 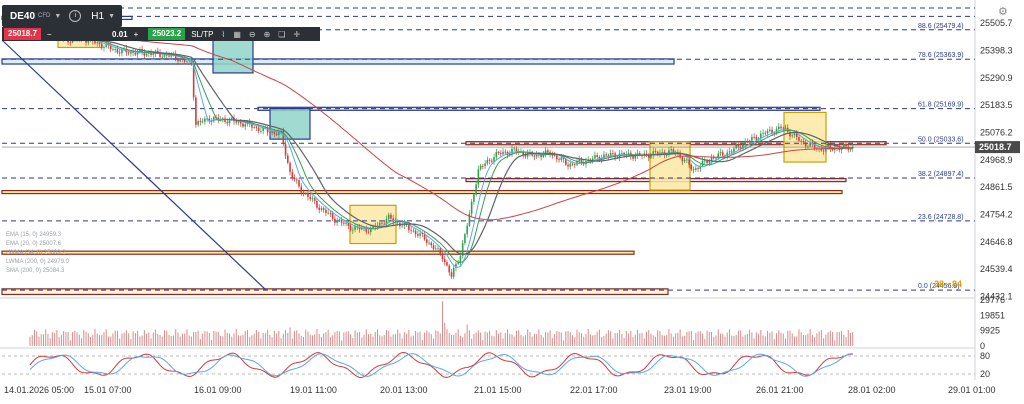 What do you see at coordinates (688, 390) in the screenshot?
I see `time-tick-label: 23.01 19:00` at bounding box center [688, 390].